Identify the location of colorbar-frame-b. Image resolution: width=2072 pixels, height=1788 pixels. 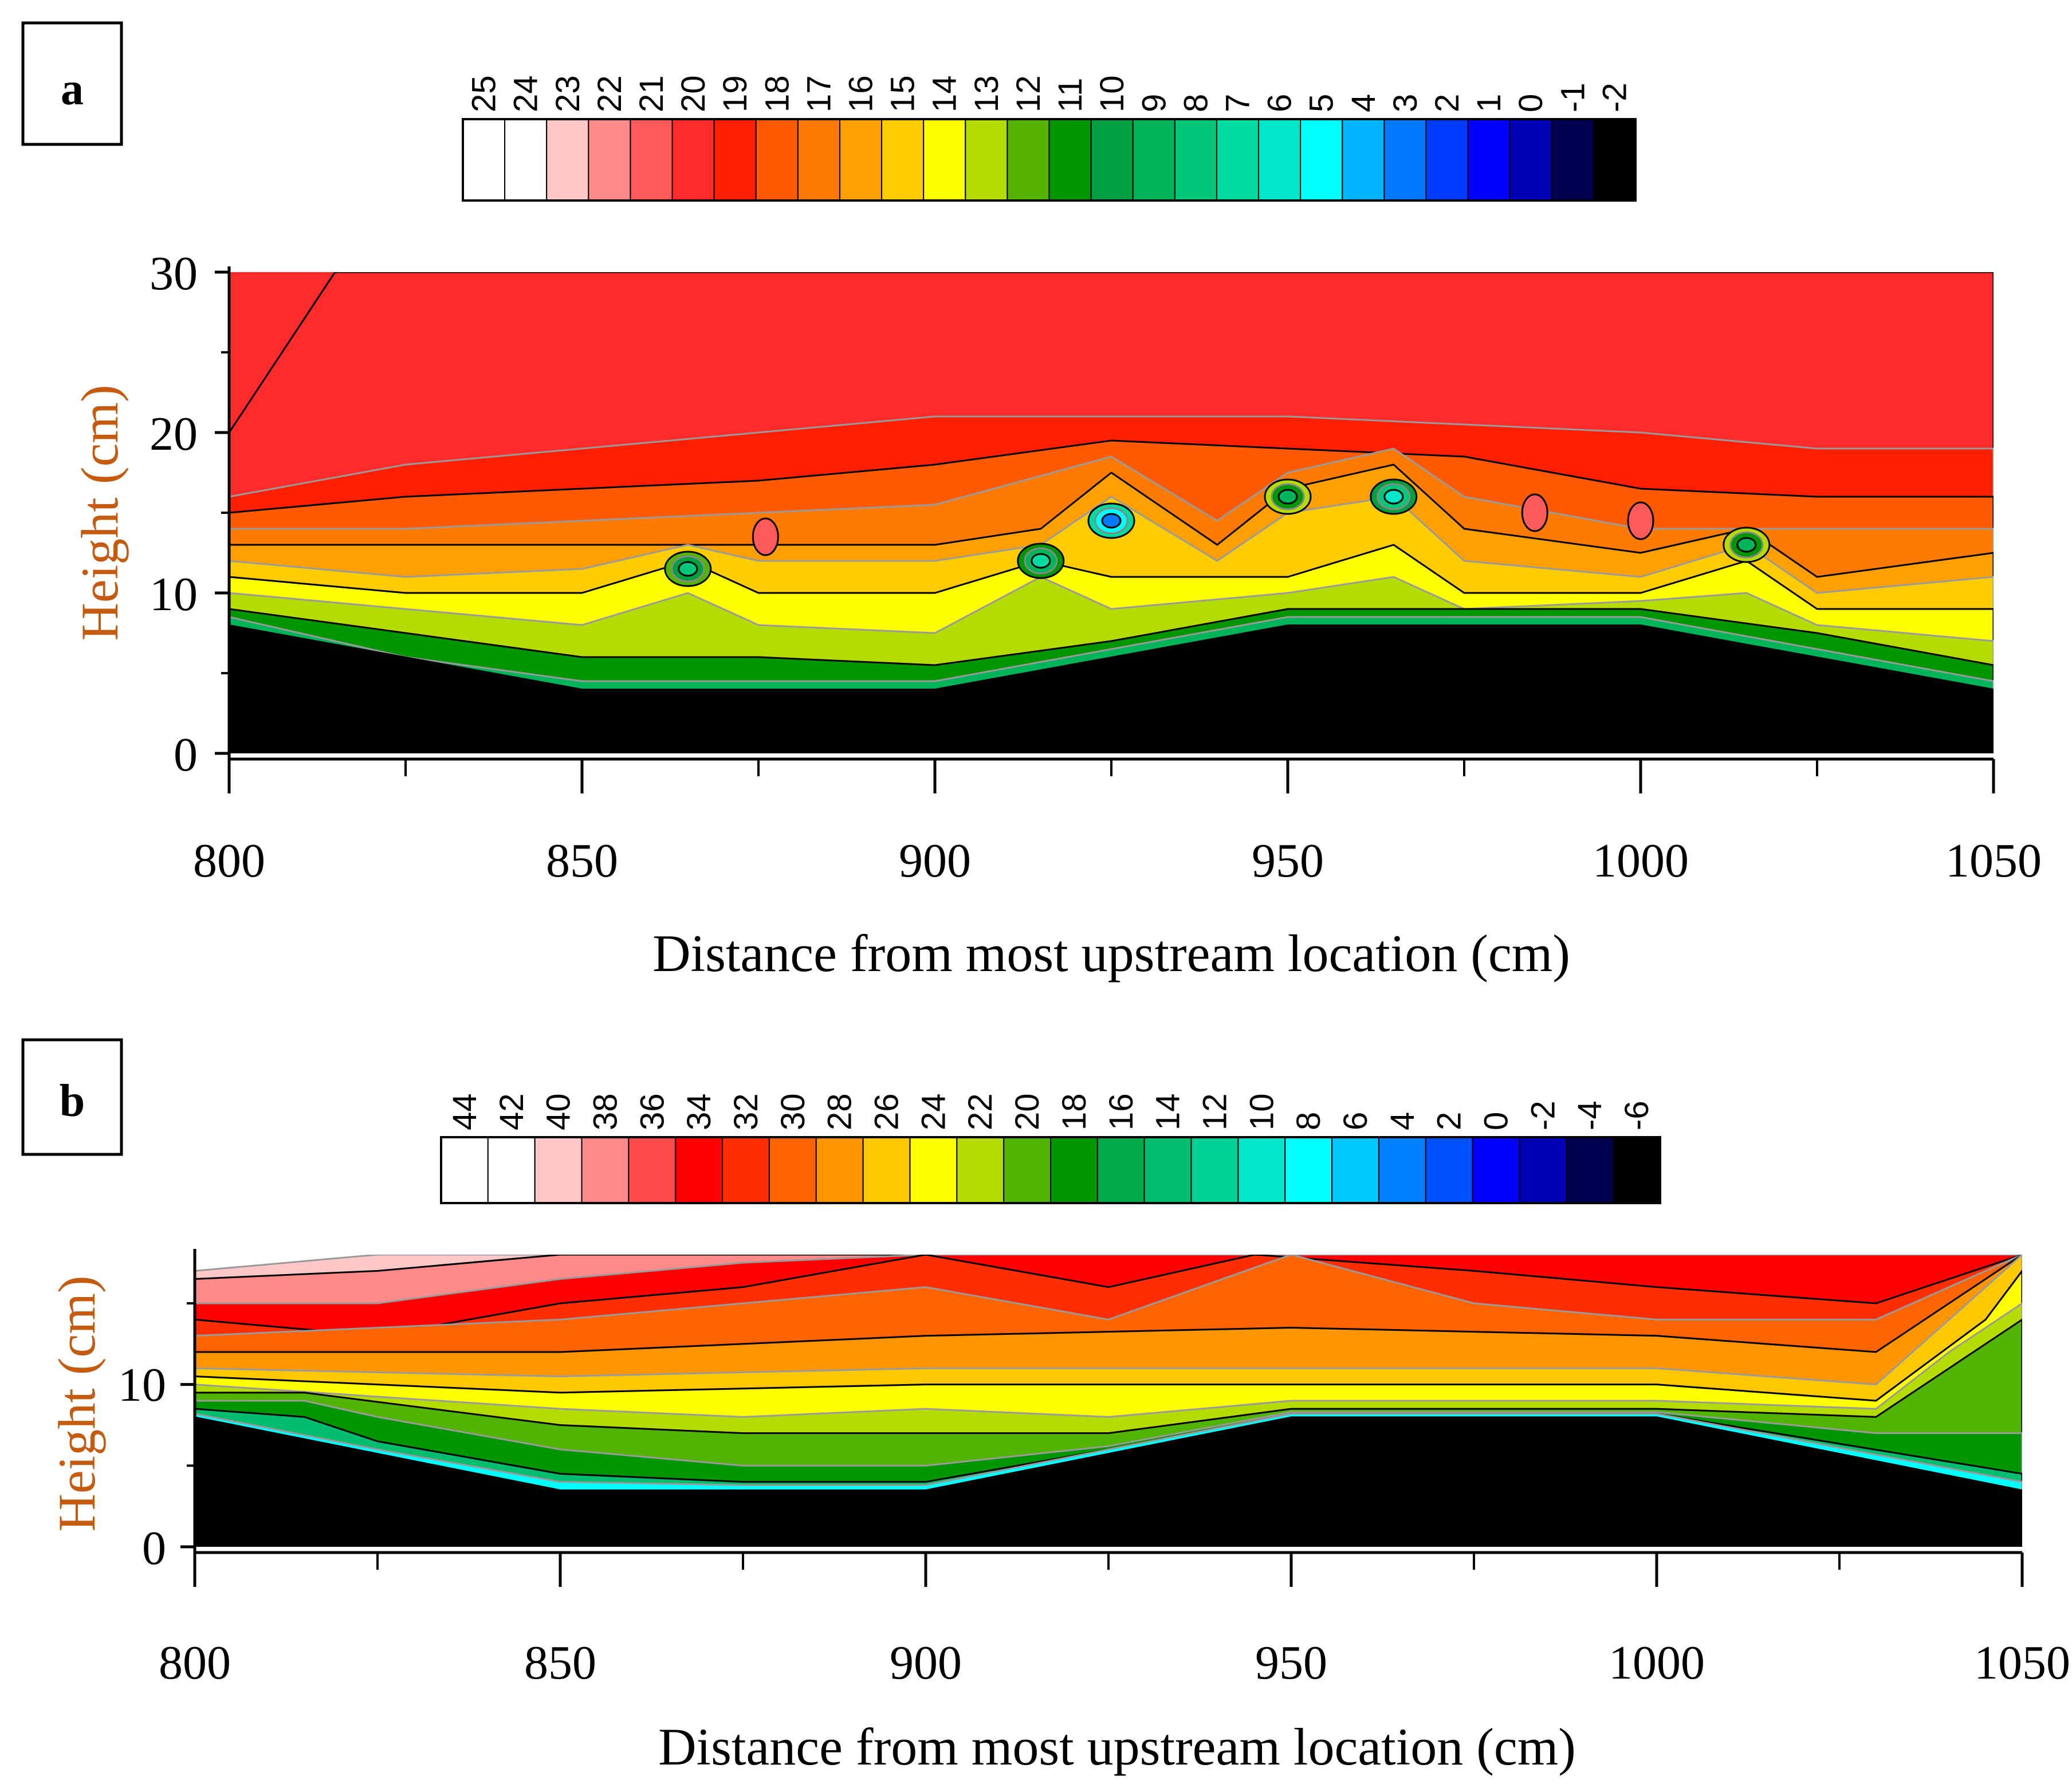
(1050, 1170).